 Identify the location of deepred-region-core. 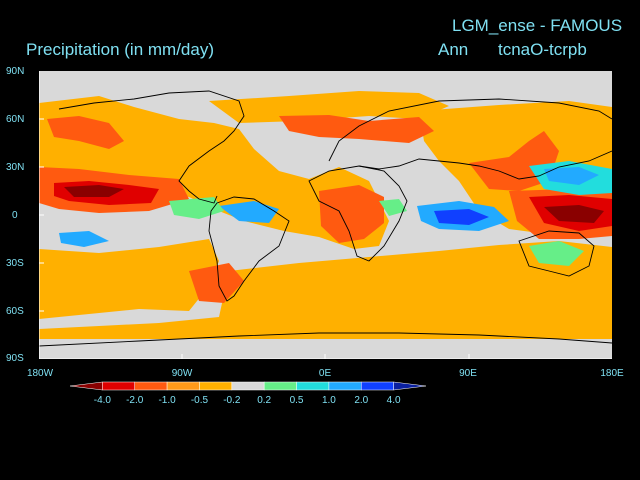
(574, 214).